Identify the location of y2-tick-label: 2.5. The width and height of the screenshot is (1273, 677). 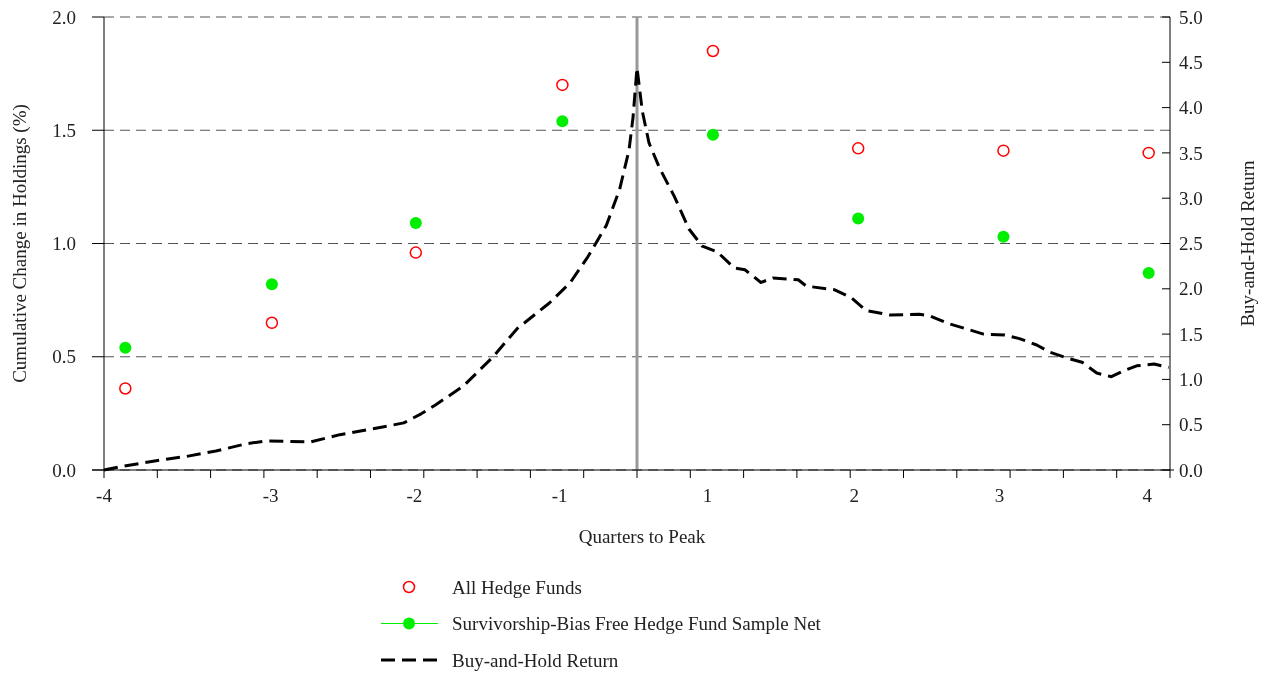
(1191, 244).